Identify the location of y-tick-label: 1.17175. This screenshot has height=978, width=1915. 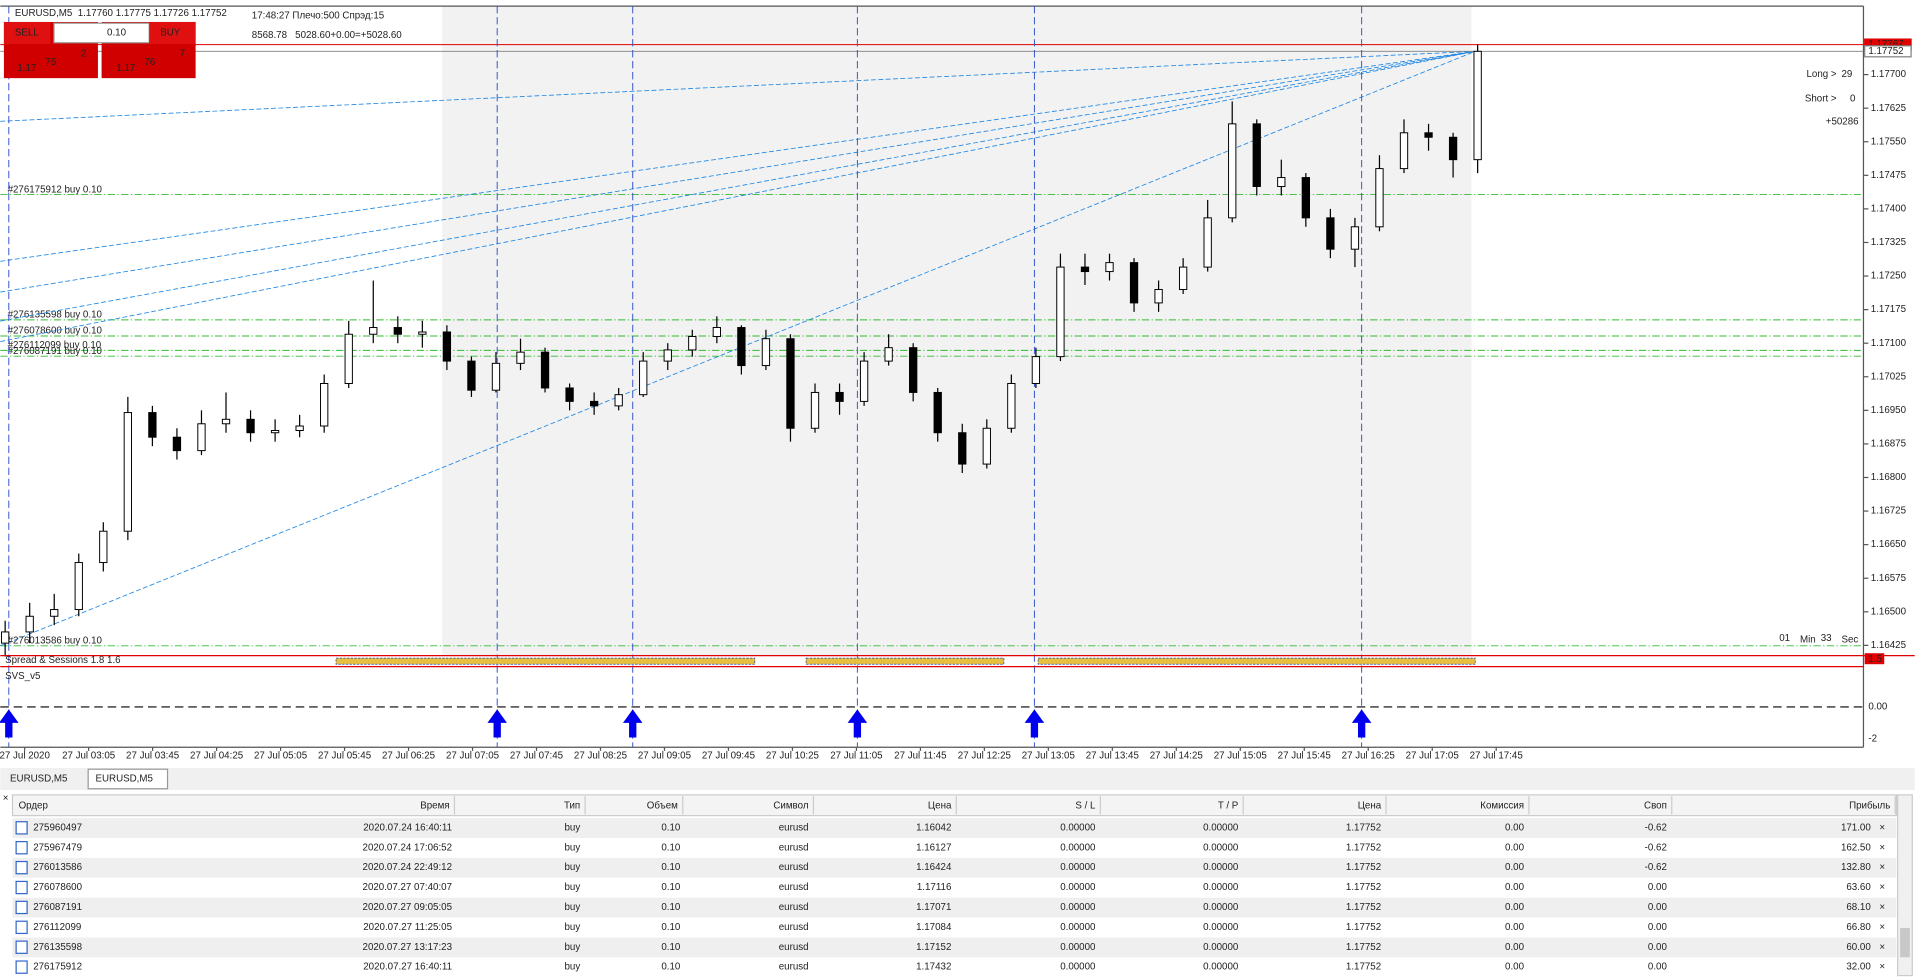
(1889, 309).